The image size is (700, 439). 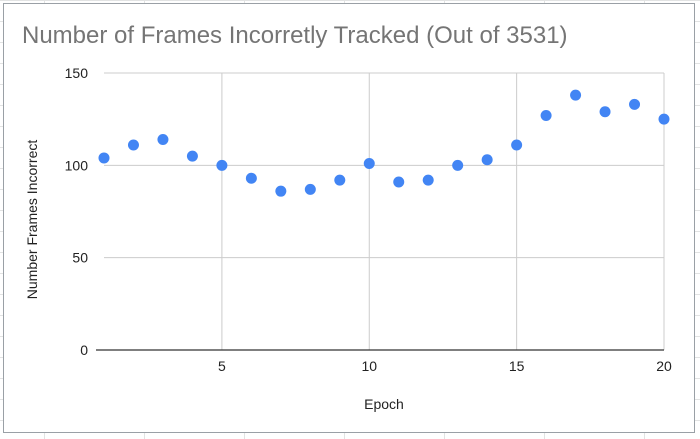 I want to click on y-tick-label: 0, so click(x=84, y=350).